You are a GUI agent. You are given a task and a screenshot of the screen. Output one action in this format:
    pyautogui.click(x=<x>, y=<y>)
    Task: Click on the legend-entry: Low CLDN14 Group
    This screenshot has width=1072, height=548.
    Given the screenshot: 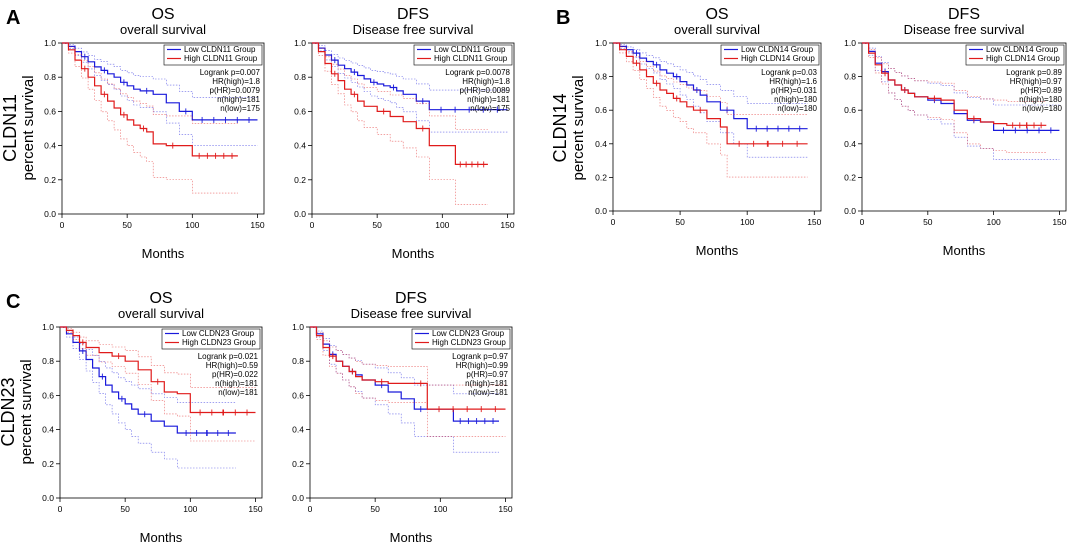 What is the action you would take?
    pyautogui.click(x=777, y=49)
    